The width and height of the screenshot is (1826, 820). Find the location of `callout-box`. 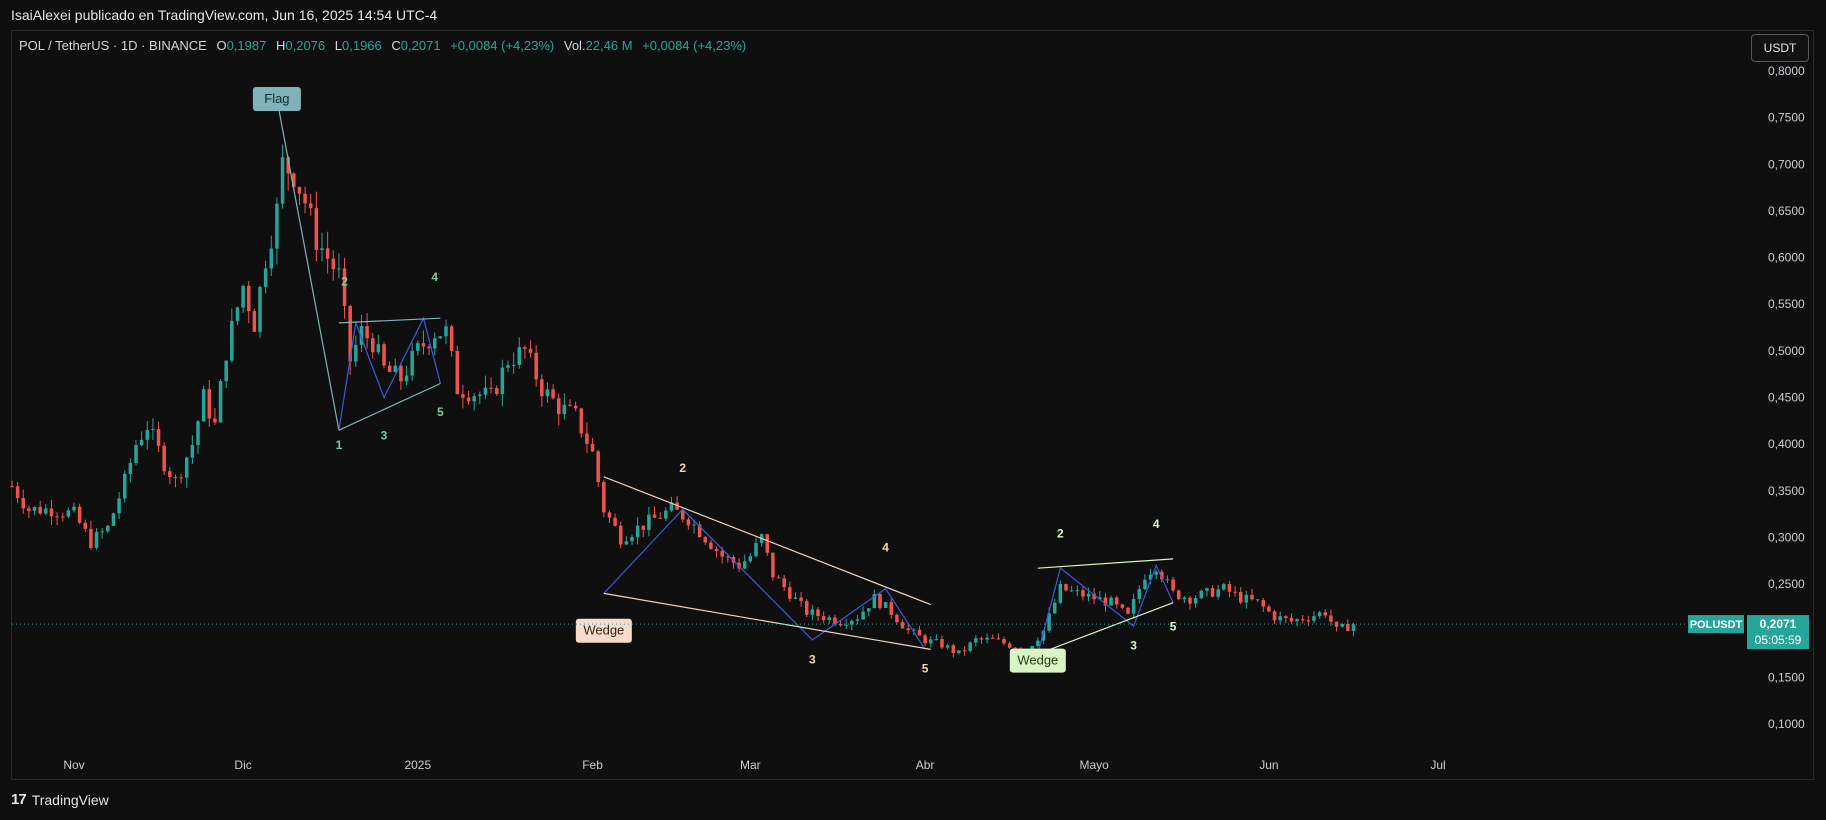

callout-box is located at coordinates (276, 98).